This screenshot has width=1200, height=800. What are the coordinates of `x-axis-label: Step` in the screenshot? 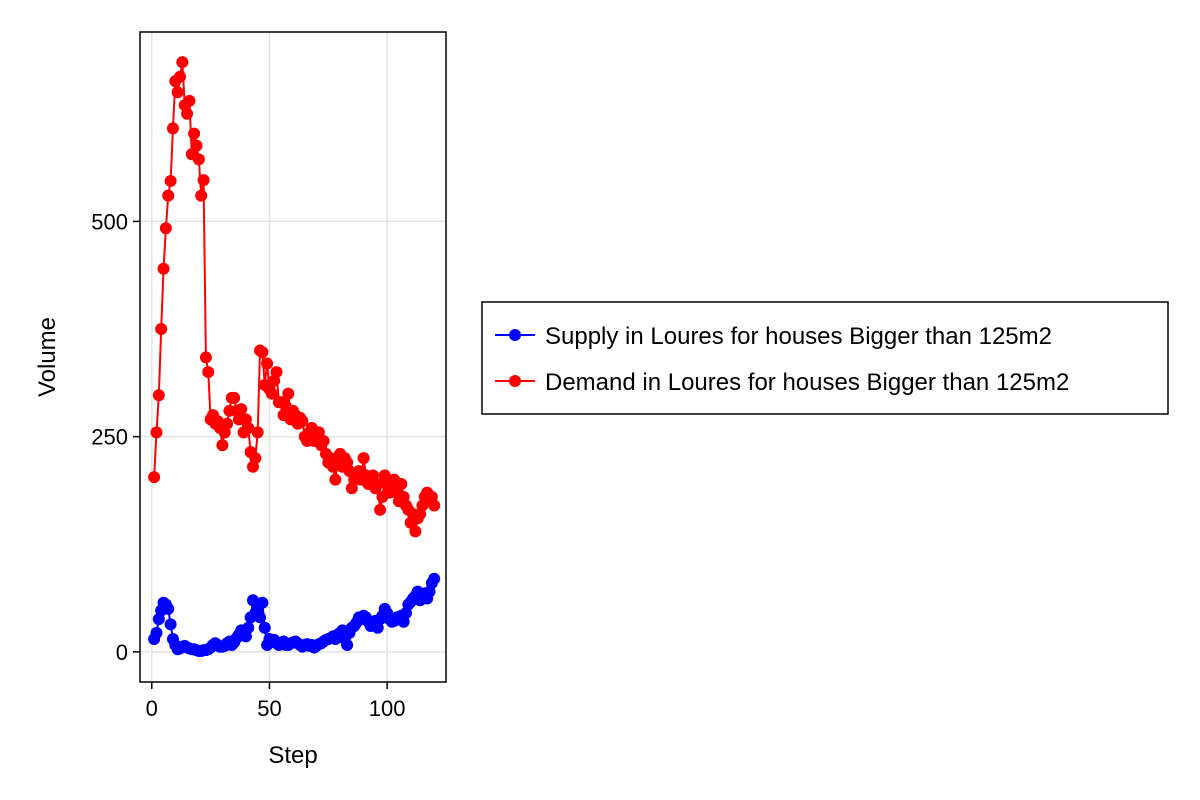 It's located at (292, 755).